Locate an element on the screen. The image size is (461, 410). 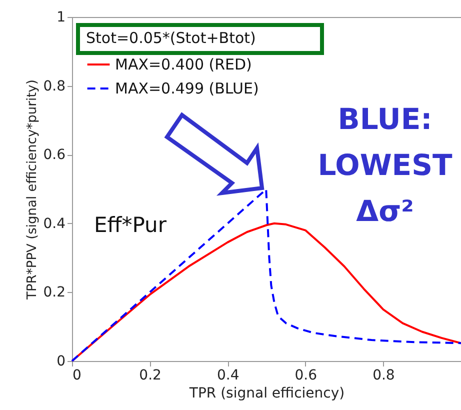
x-tick-label: 0 is located at coordinates (77, 376).